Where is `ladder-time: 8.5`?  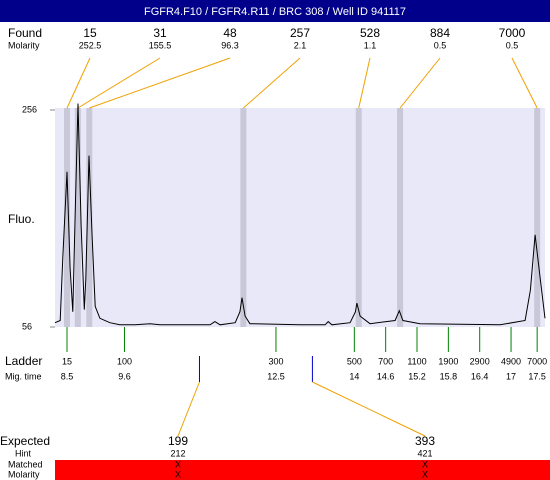 ladder-time: 8.5 is located at coordinates (67, 376).